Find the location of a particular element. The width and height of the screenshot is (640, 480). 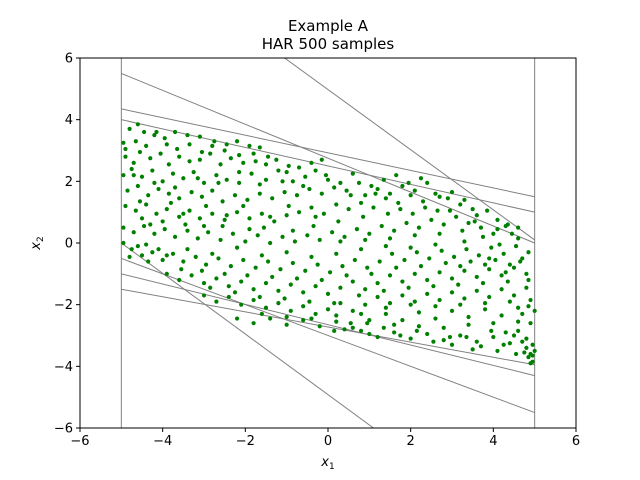

y-tick-label: −4 is located at coordinates (63, 367).